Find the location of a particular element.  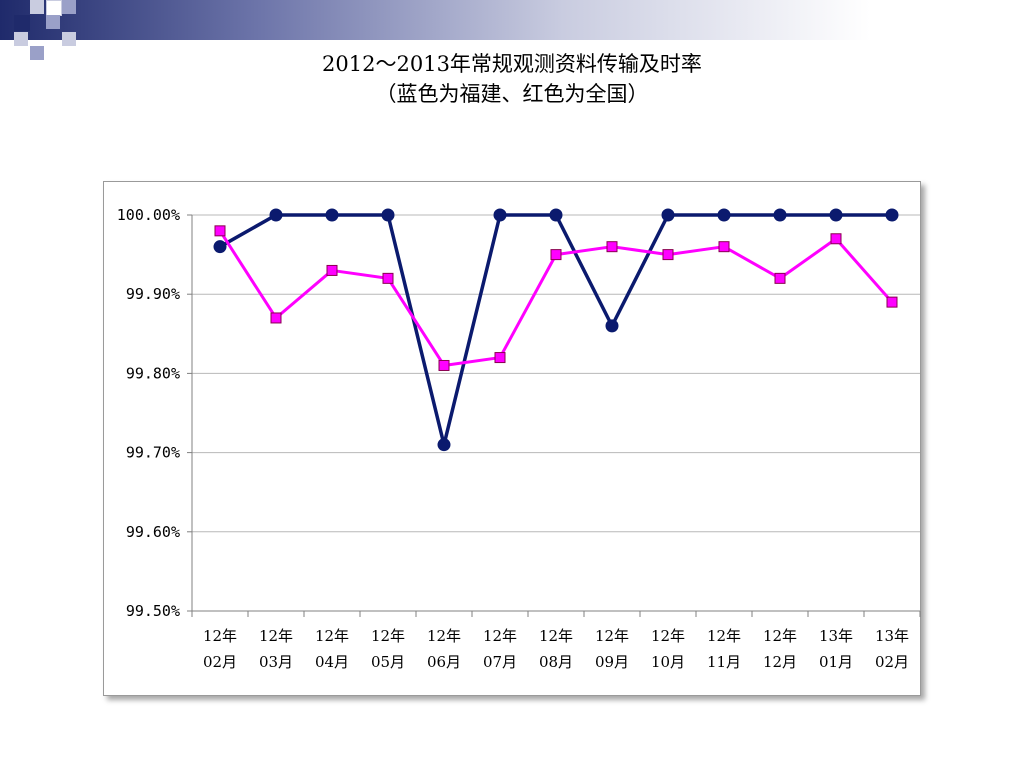

header-band is located at coordinates (512, 20).